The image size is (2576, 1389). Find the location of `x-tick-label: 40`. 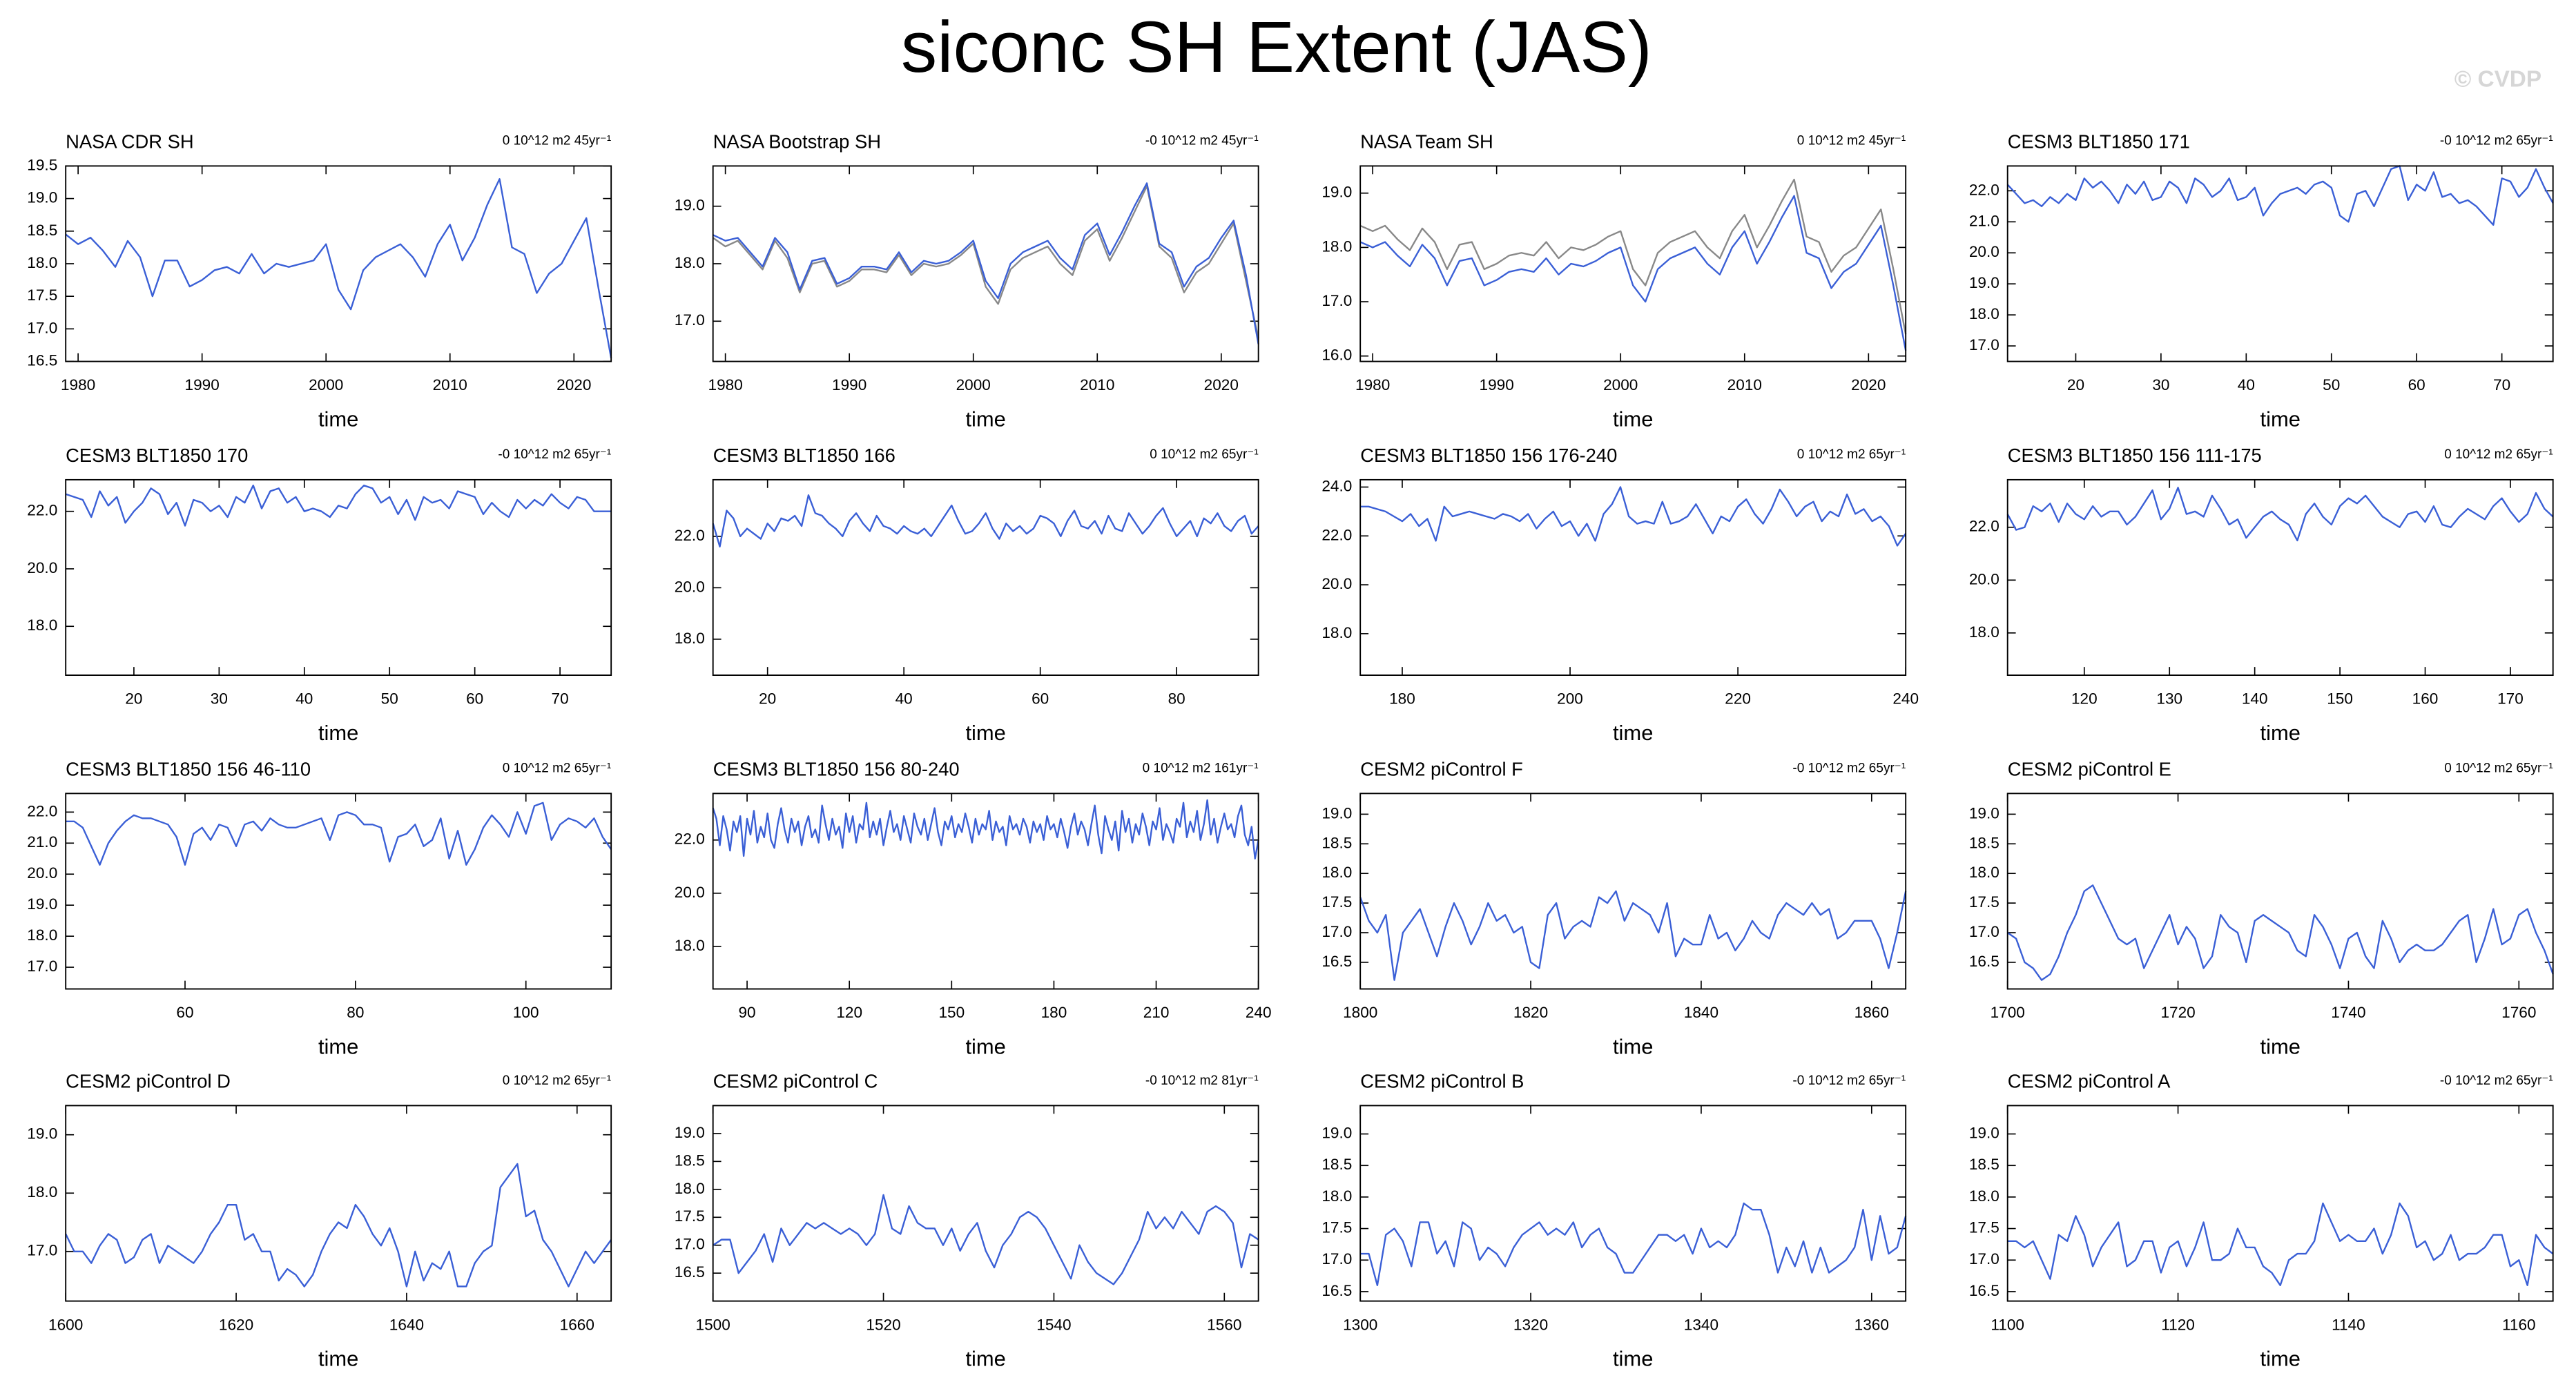

x-tick-label: 40 is located at coordinates (2246, 385).